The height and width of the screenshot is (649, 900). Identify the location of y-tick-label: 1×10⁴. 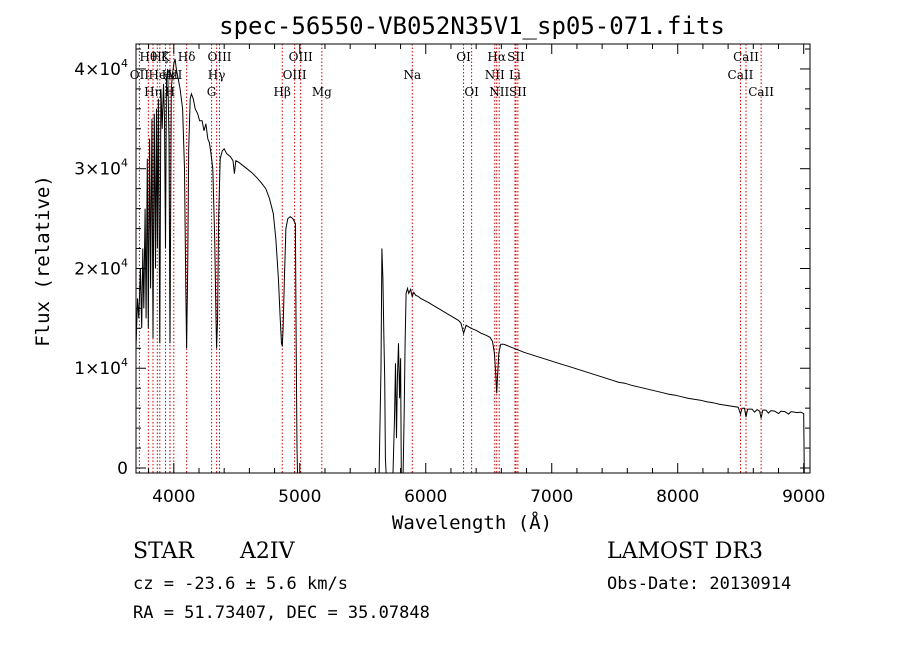
(101, 367).